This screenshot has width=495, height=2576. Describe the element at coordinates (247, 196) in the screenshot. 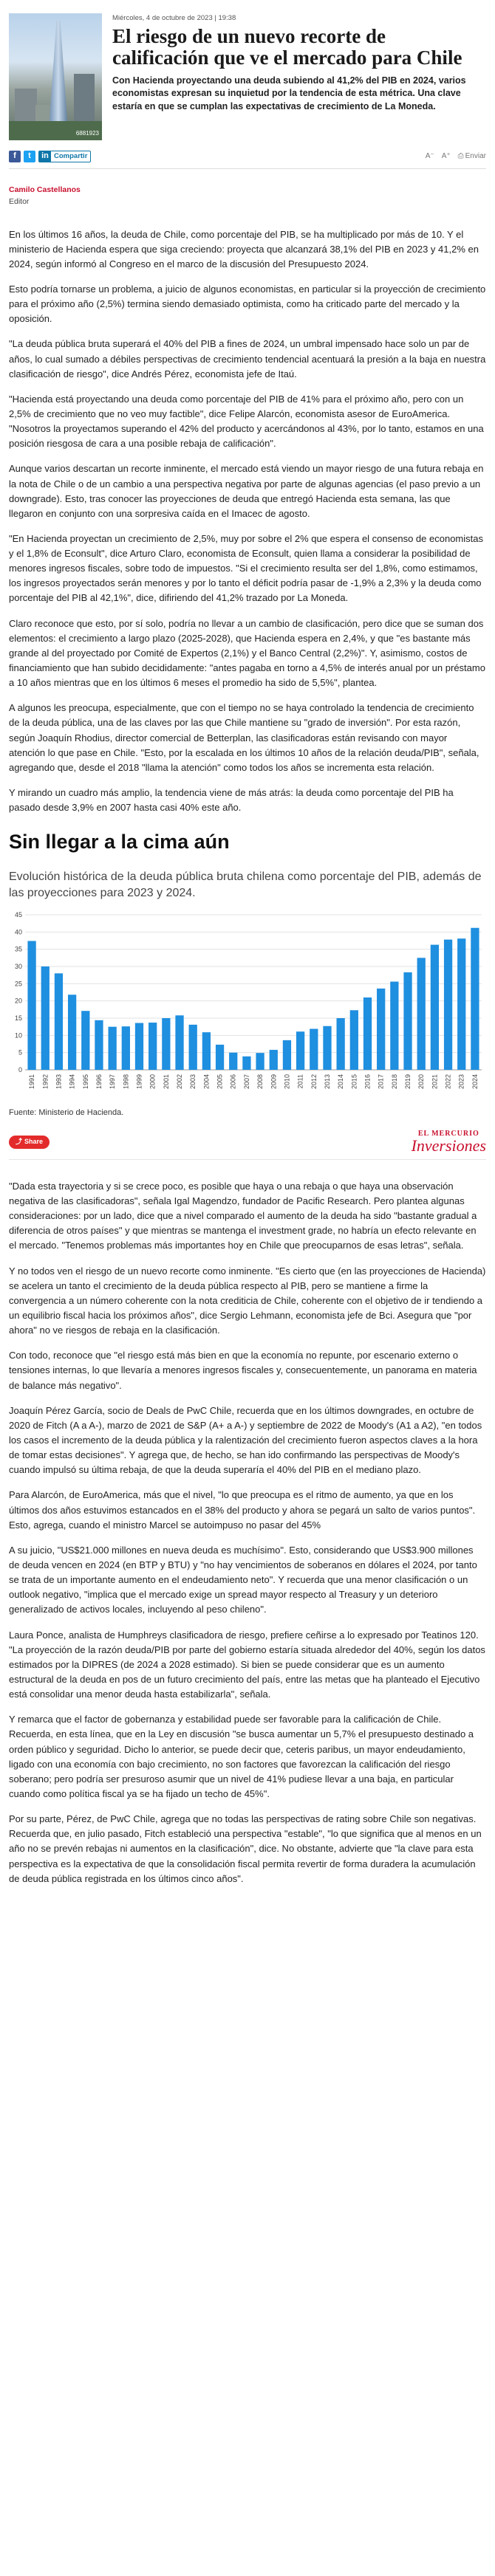

I see `author-block: Camilo Castellanos Editor` at that location.